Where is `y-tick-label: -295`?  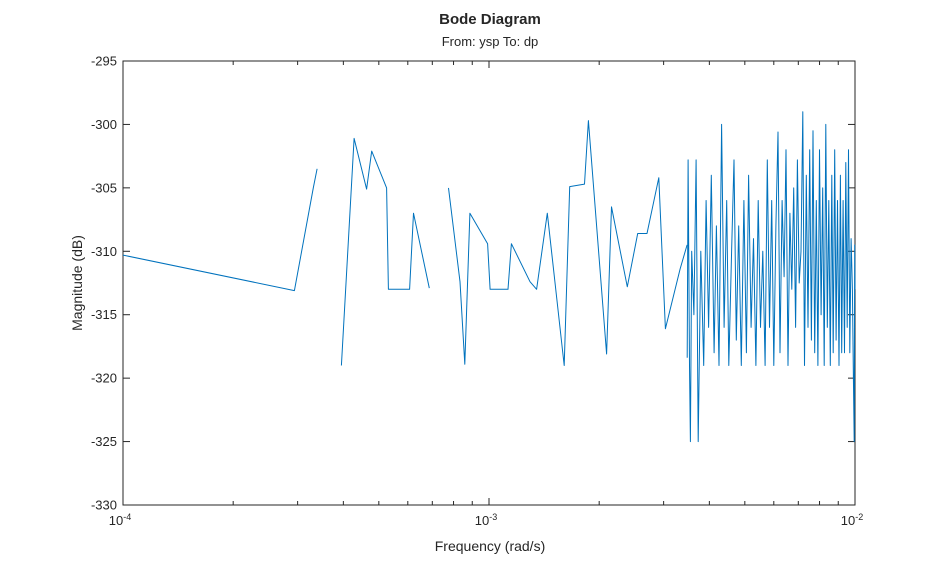 y-tick-label: -295 is located at coordinates (104, 61).